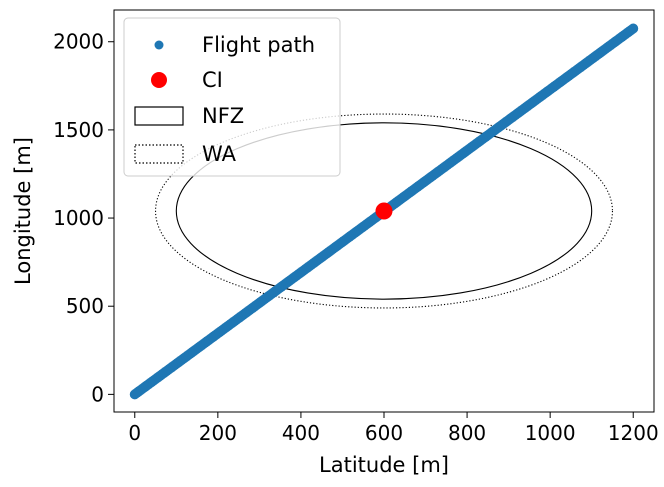 The width and height of the screenshot is (664, 487). Describe the element at coordinates (159, 154) in the screenshot. I see `legend-marker-wa` at that location.